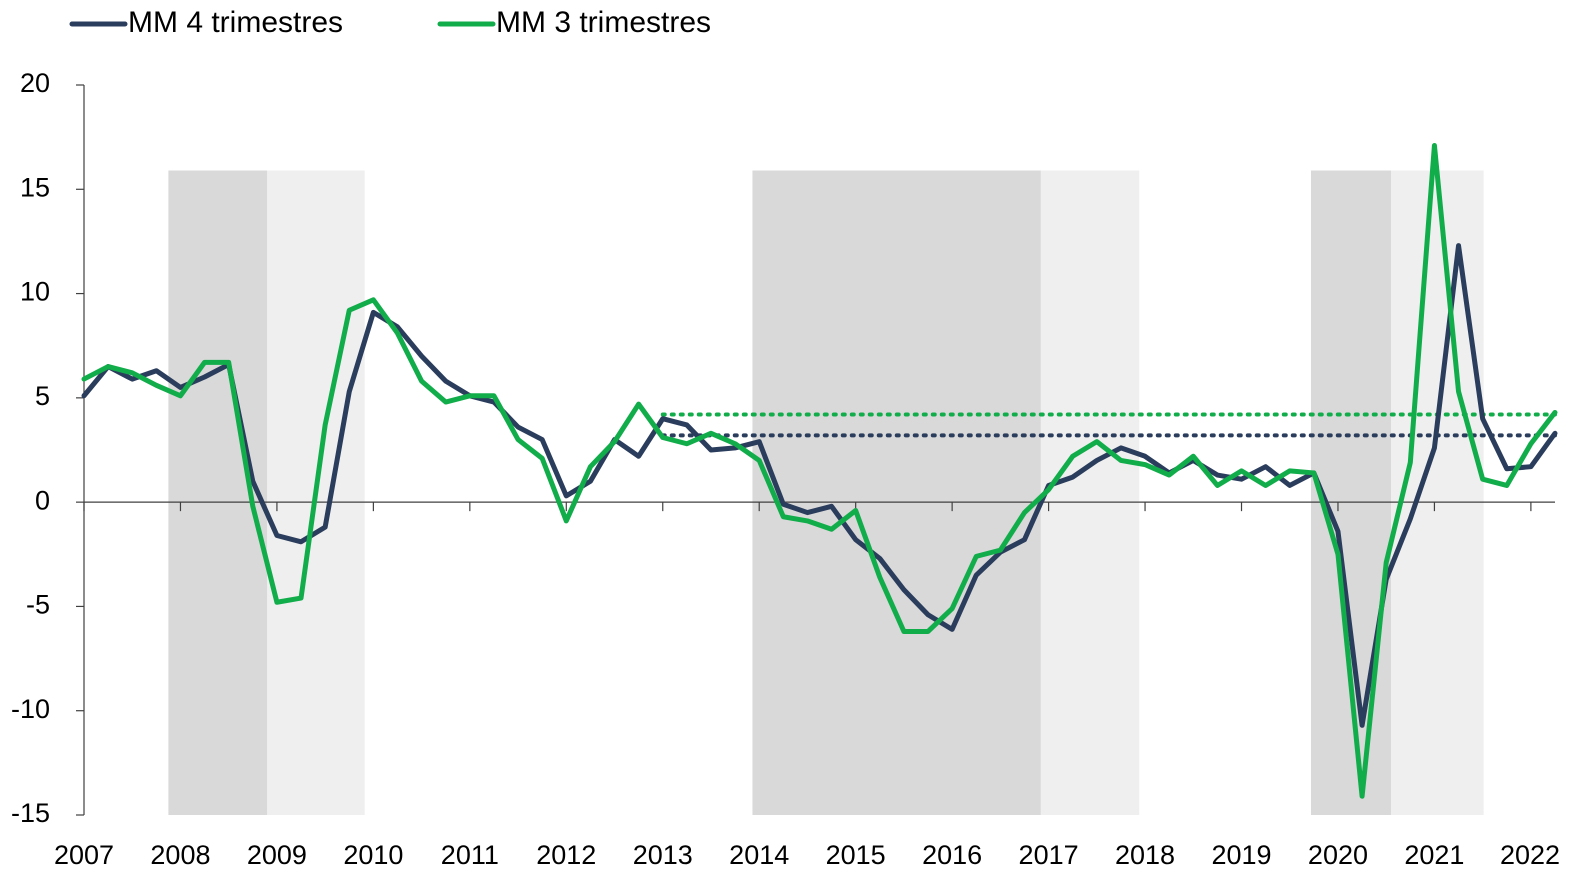 The width and height of the screenshot is (1591, 887). Describe the element at coordinates (470, 855) in the screenshot. I see `x-tick-label: 2011` at that location.